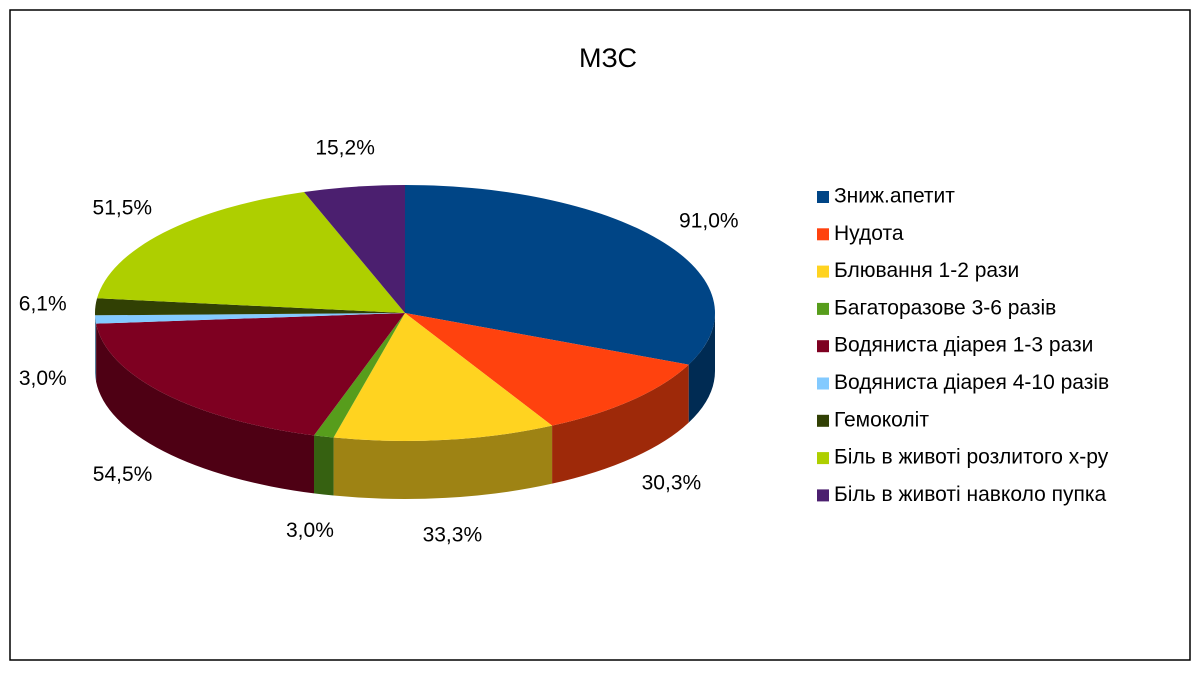  Describe the element at coordinates (345, 147) in the screenshot. I see `data-label: 15,2%` at that location.